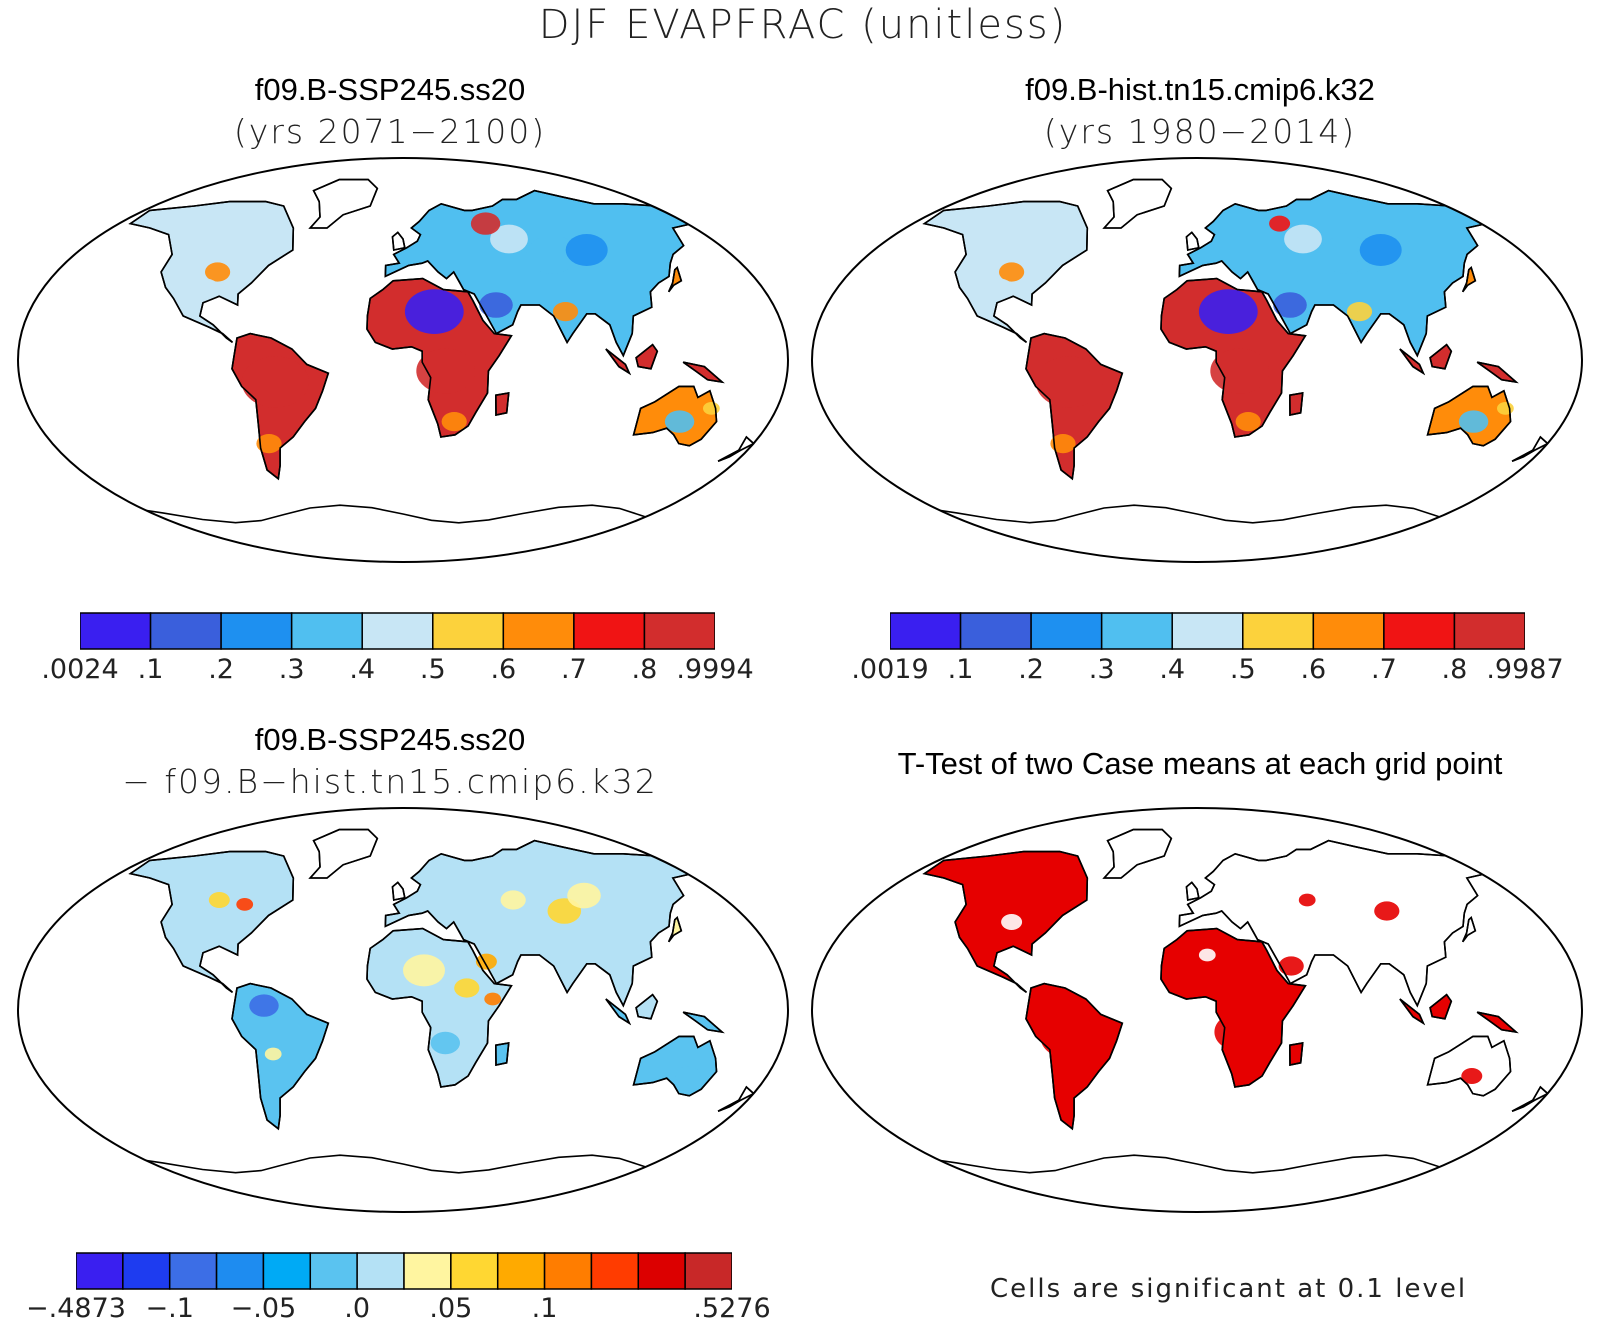 The width and height of the screenshot is (1606, 1327). What do you see at coordinates (390, 89) in the screenshot?
I see `panel-ssp245-title: f09.B-SSP245.ss20` at bounding box center [390, 89].